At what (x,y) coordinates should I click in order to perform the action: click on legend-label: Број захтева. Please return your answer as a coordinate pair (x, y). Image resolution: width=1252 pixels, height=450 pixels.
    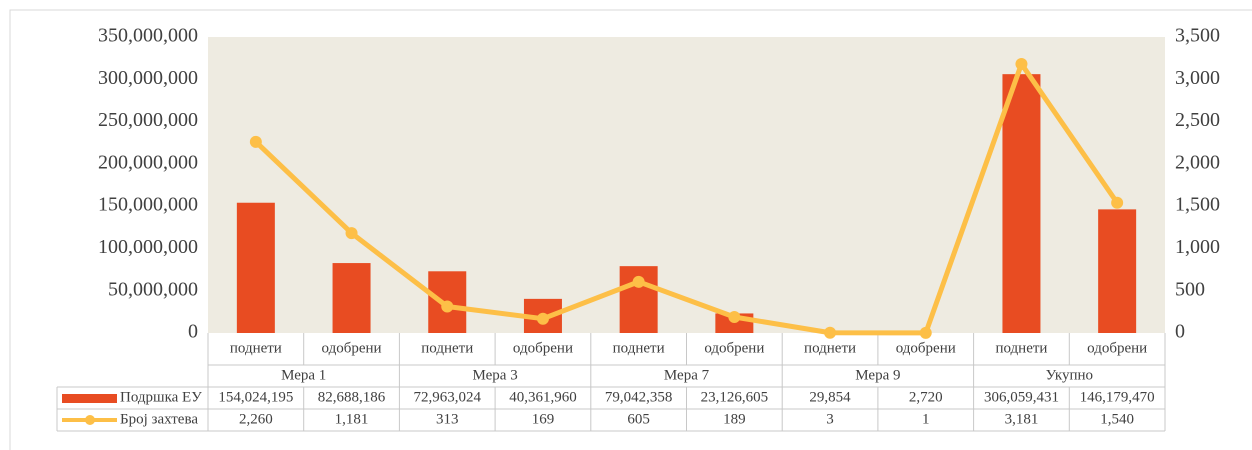
    Looking at the image, I should click on (159, 419).